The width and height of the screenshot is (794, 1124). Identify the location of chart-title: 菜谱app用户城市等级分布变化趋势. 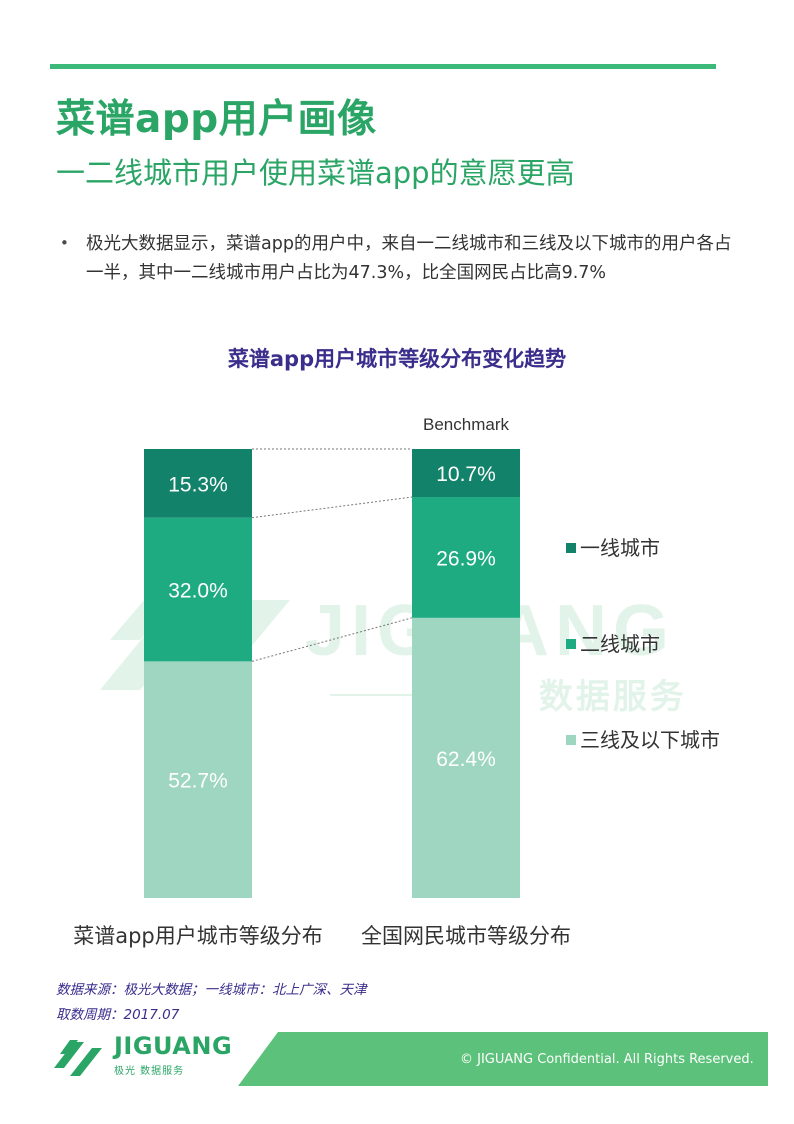
(397, 359).